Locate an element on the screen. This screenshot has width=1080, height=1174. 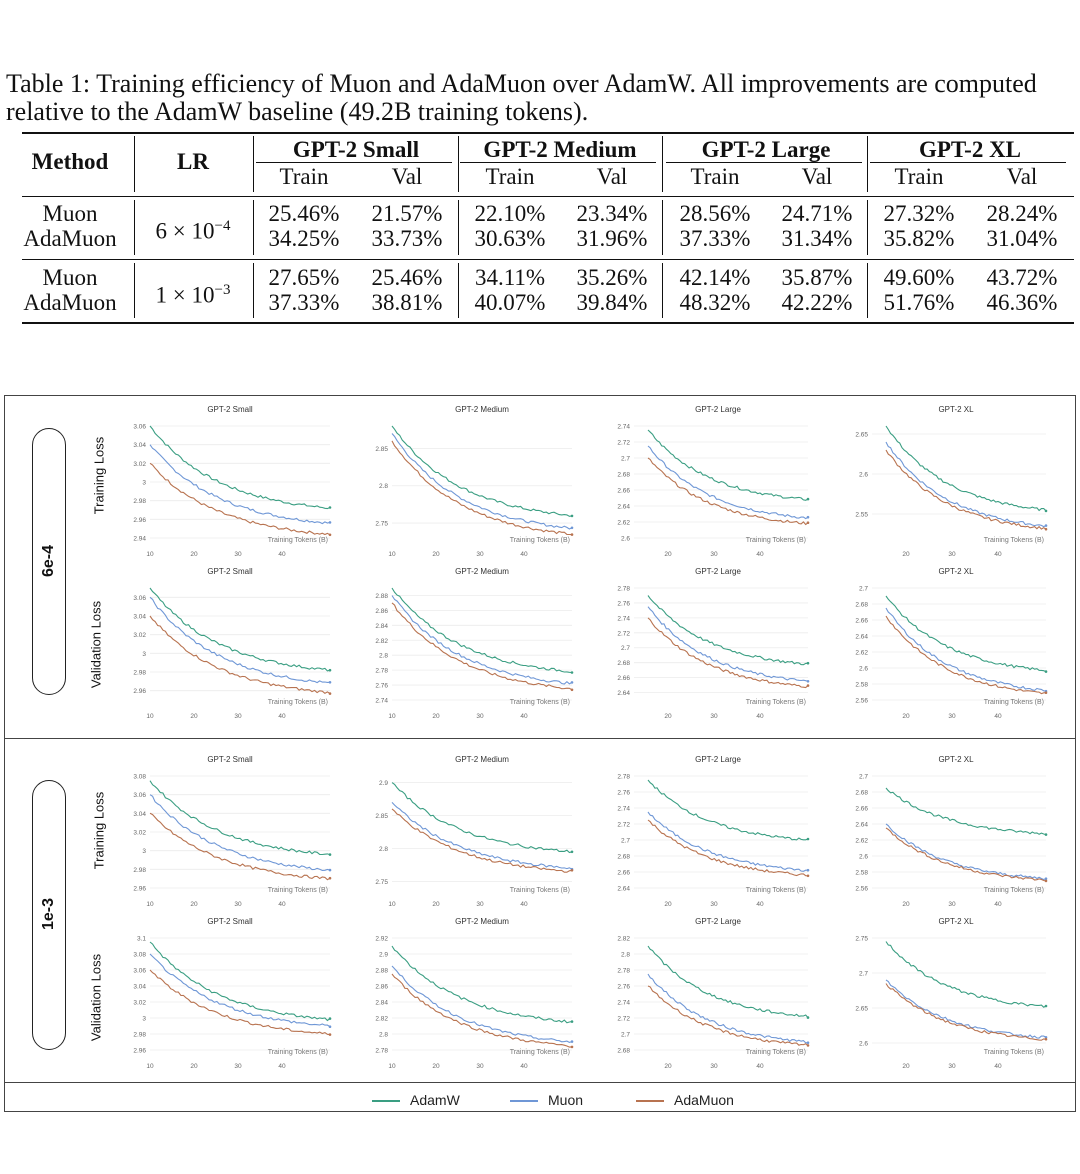
value-cell: 33.73% is located at coordinates (407, 238).